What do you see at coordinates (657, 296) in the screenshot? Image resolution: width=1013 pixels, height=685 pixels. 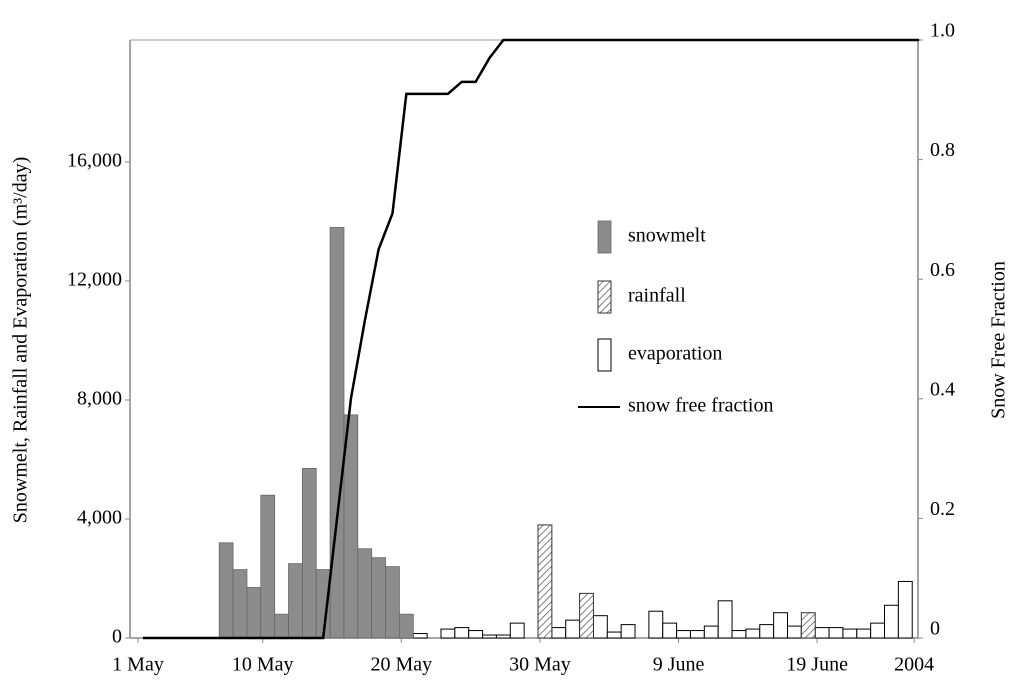 I see `legend-label: rainfall` at bounding box center [657, 296].